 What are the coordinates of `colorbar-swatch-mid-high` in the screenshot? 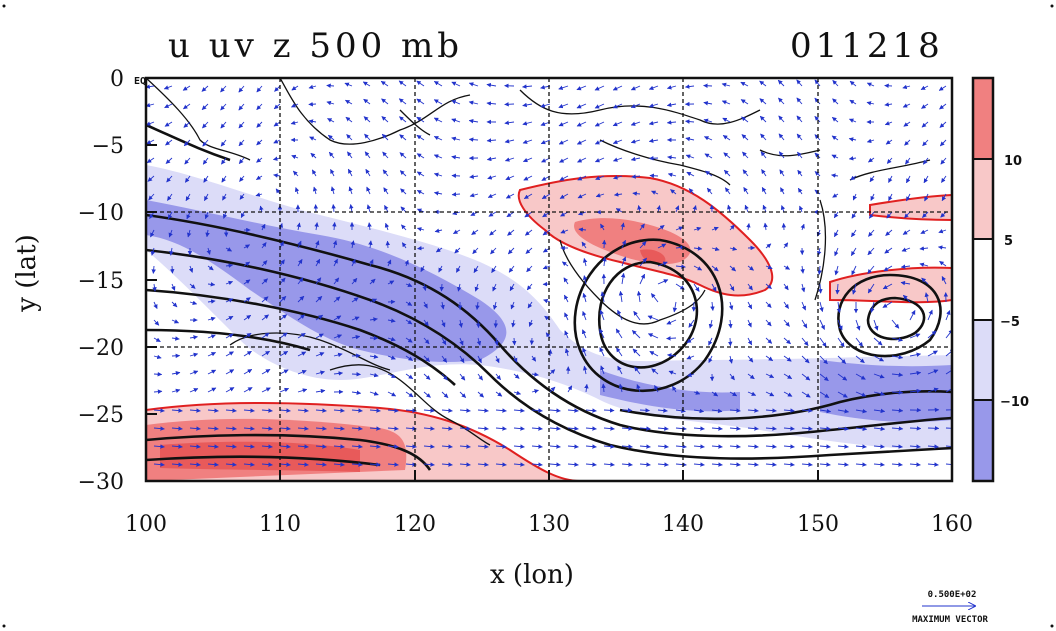 It's located at (983, 199).